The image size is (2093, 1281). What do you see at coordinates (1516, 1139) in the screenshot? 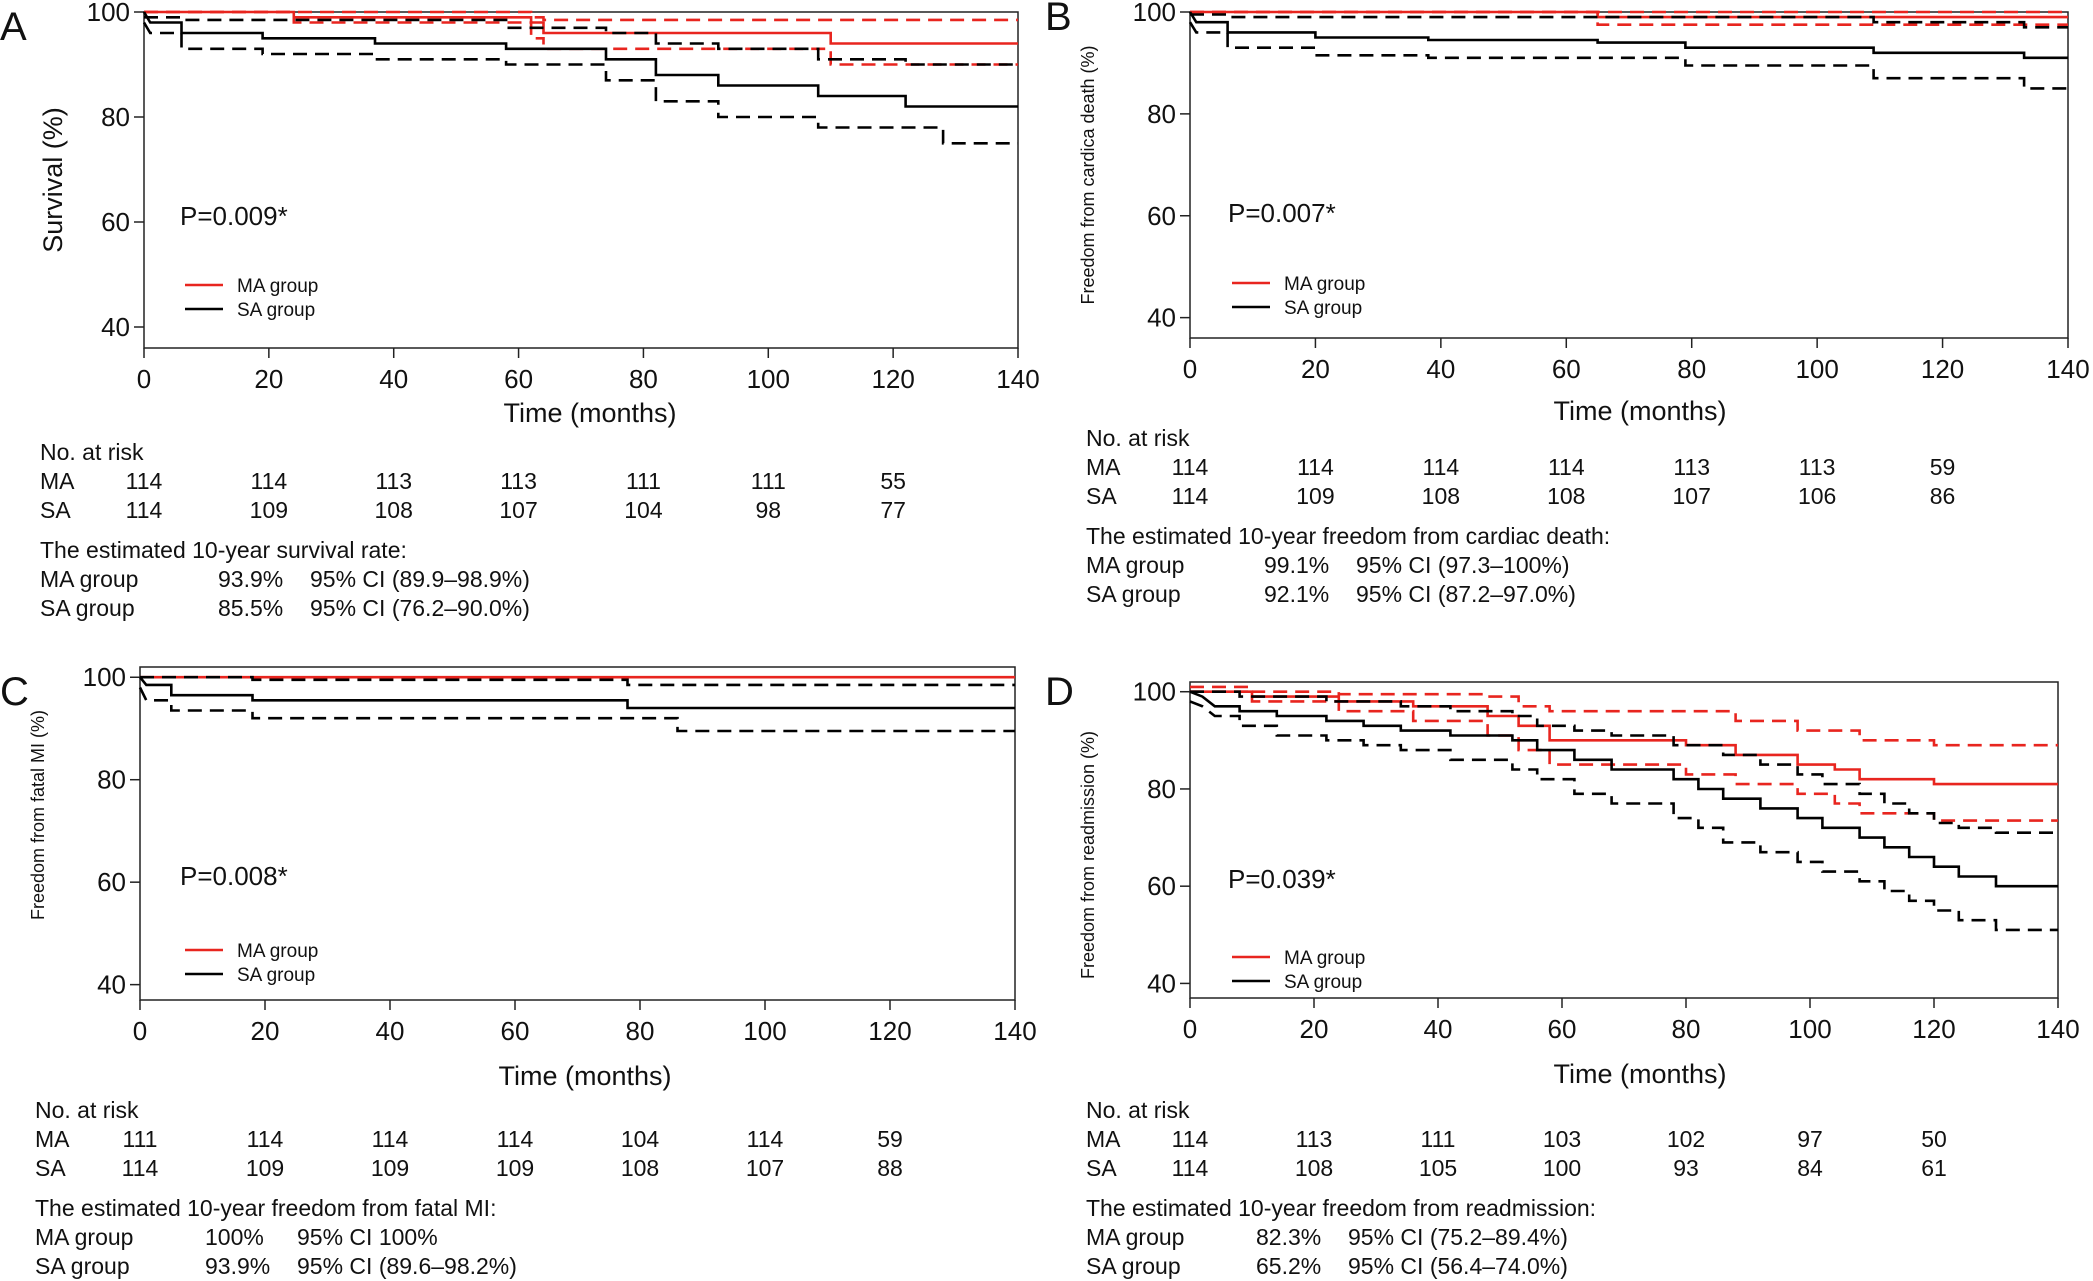
I see `risk-row: MA 114 113 111 103 102 97 50` at bounding box center [1516, 1139].